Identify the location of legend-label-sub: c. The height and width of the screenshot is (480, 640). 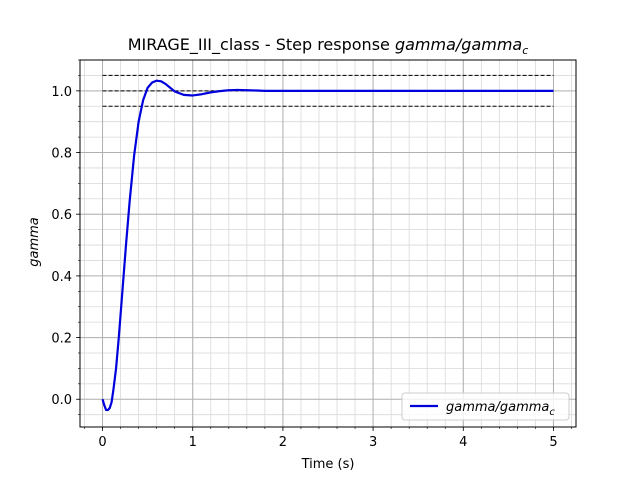
(552, 412).